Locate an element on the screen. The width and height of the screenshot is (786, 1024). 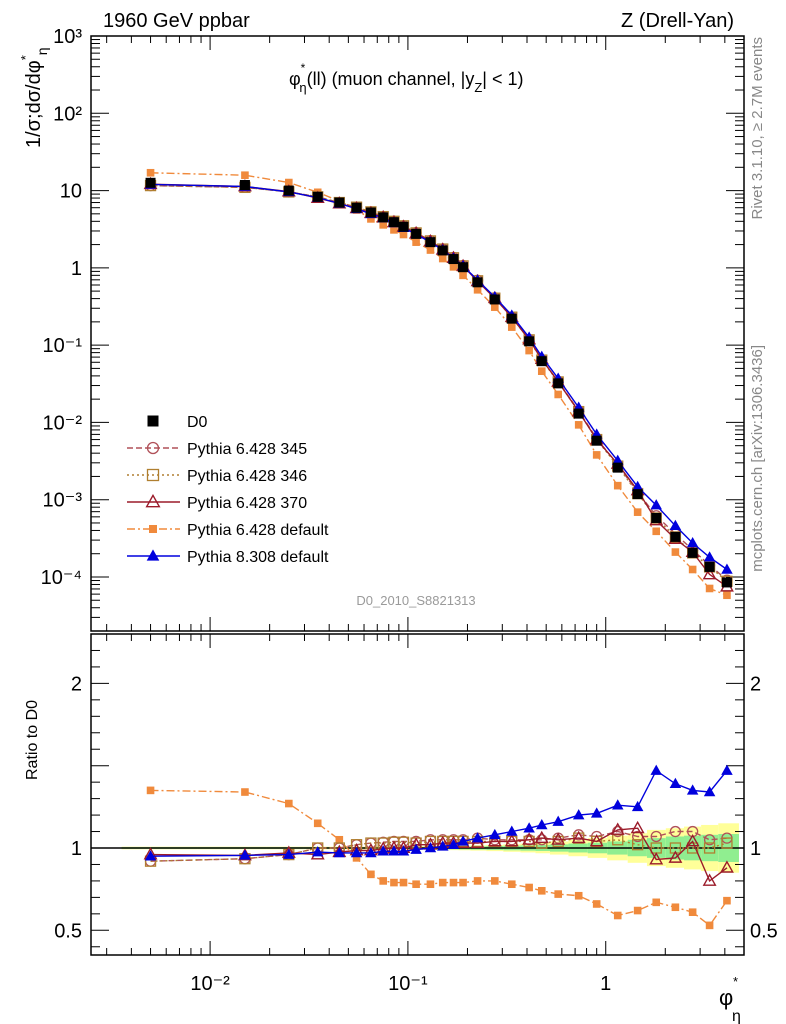
ratio-y-tick-label: 0.5 is located at coordinates (68, 931).